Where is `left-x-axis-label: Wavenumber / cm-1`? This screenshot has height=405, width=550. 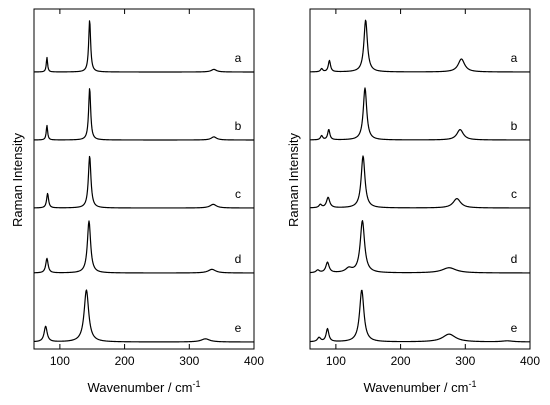
left-x-axis-label: Wavenumber / cm-1 is located at coordinates (143, 387).